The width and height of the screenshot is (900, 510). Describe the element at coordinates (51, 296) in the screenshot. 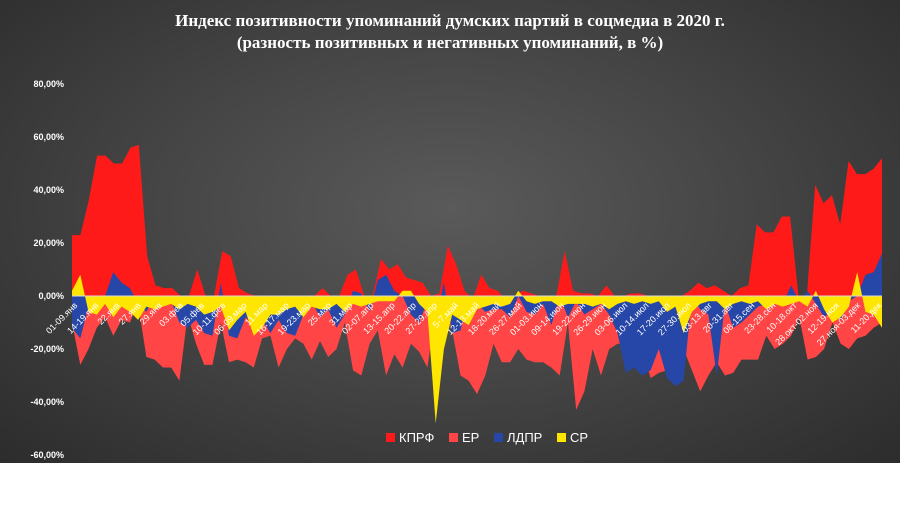

I see `y-tick-label: 0,00%` at that location.